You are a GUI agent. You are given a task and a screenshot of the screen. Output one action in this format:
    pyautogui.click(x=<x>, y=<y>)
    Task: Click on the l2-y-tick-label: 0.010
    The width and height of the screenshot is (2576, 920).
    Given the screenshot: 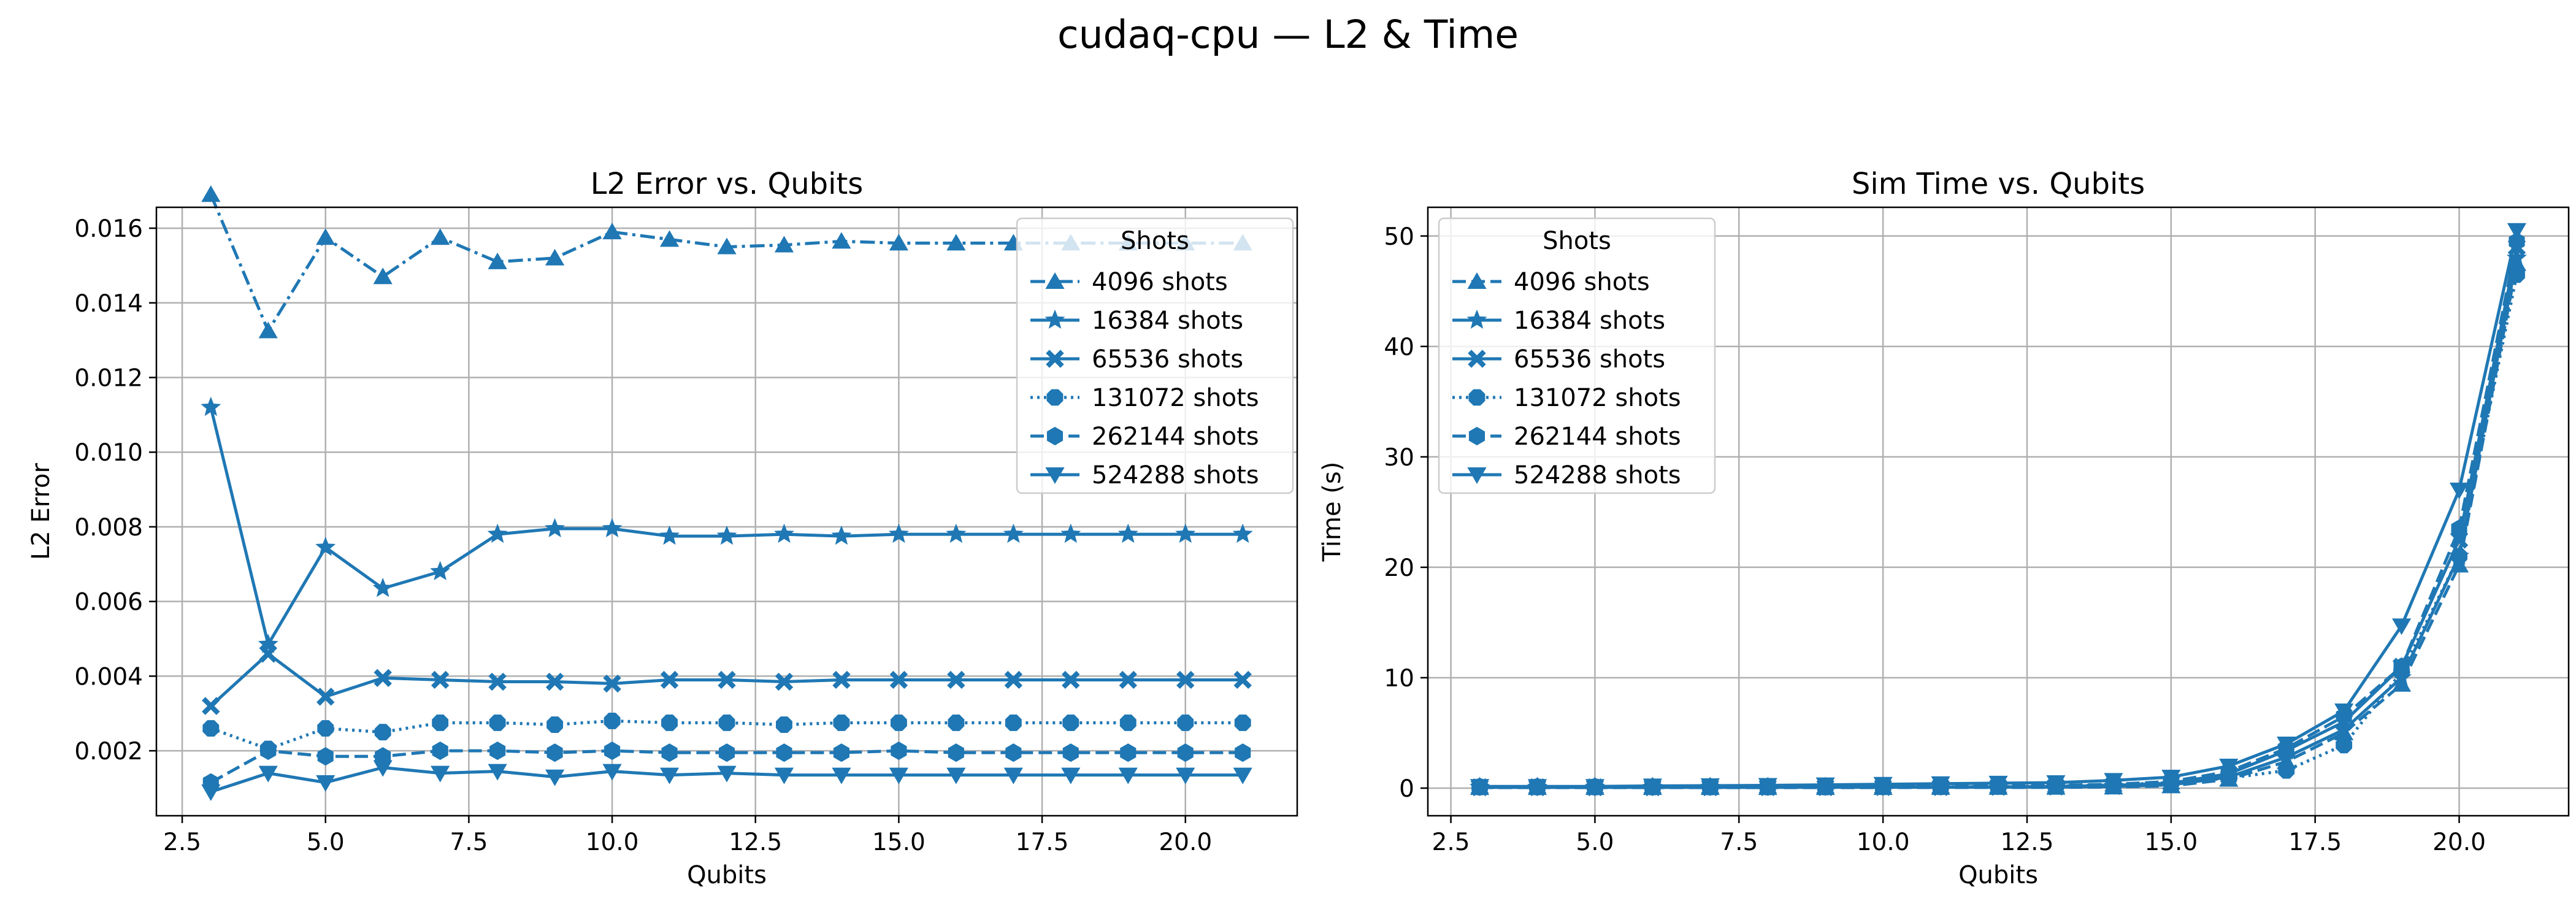 What is the action you would take?
    pyautogui.click(x=108, y=453)
    